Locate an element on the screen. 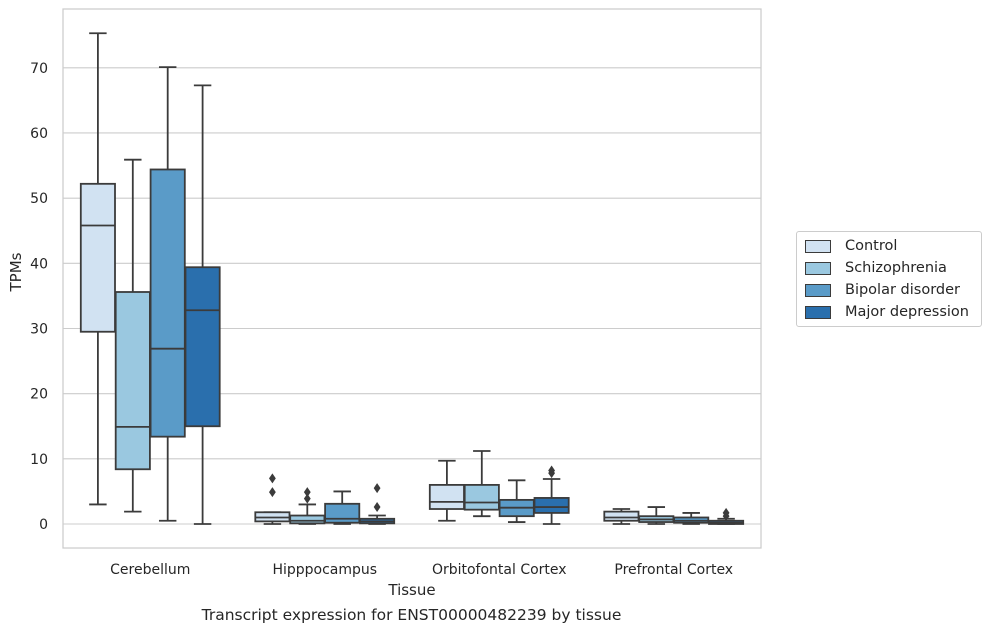 The width and height of the screenshot is (993, 634). x-tick-label: Orbitofontal Cortex is located at coordinates (499, 570).